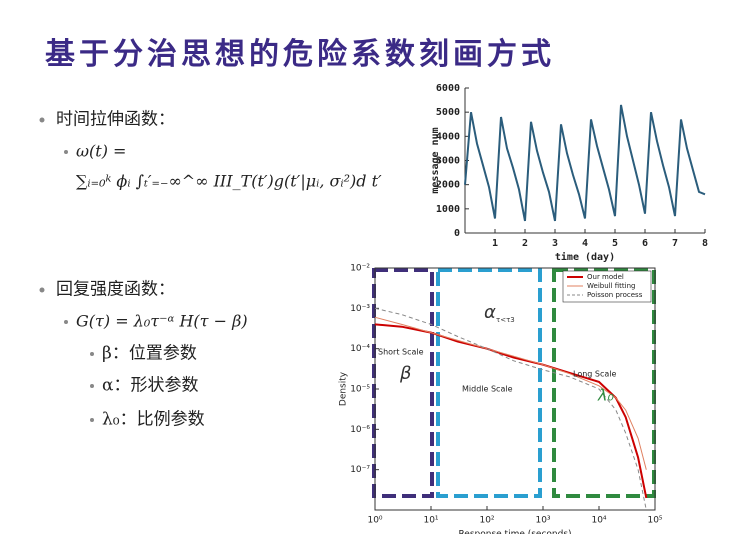  What do you see at coordinates (448, 209) in the screenshot?
I see `y-tick-label: 1000` at bounding box center [448, 209].